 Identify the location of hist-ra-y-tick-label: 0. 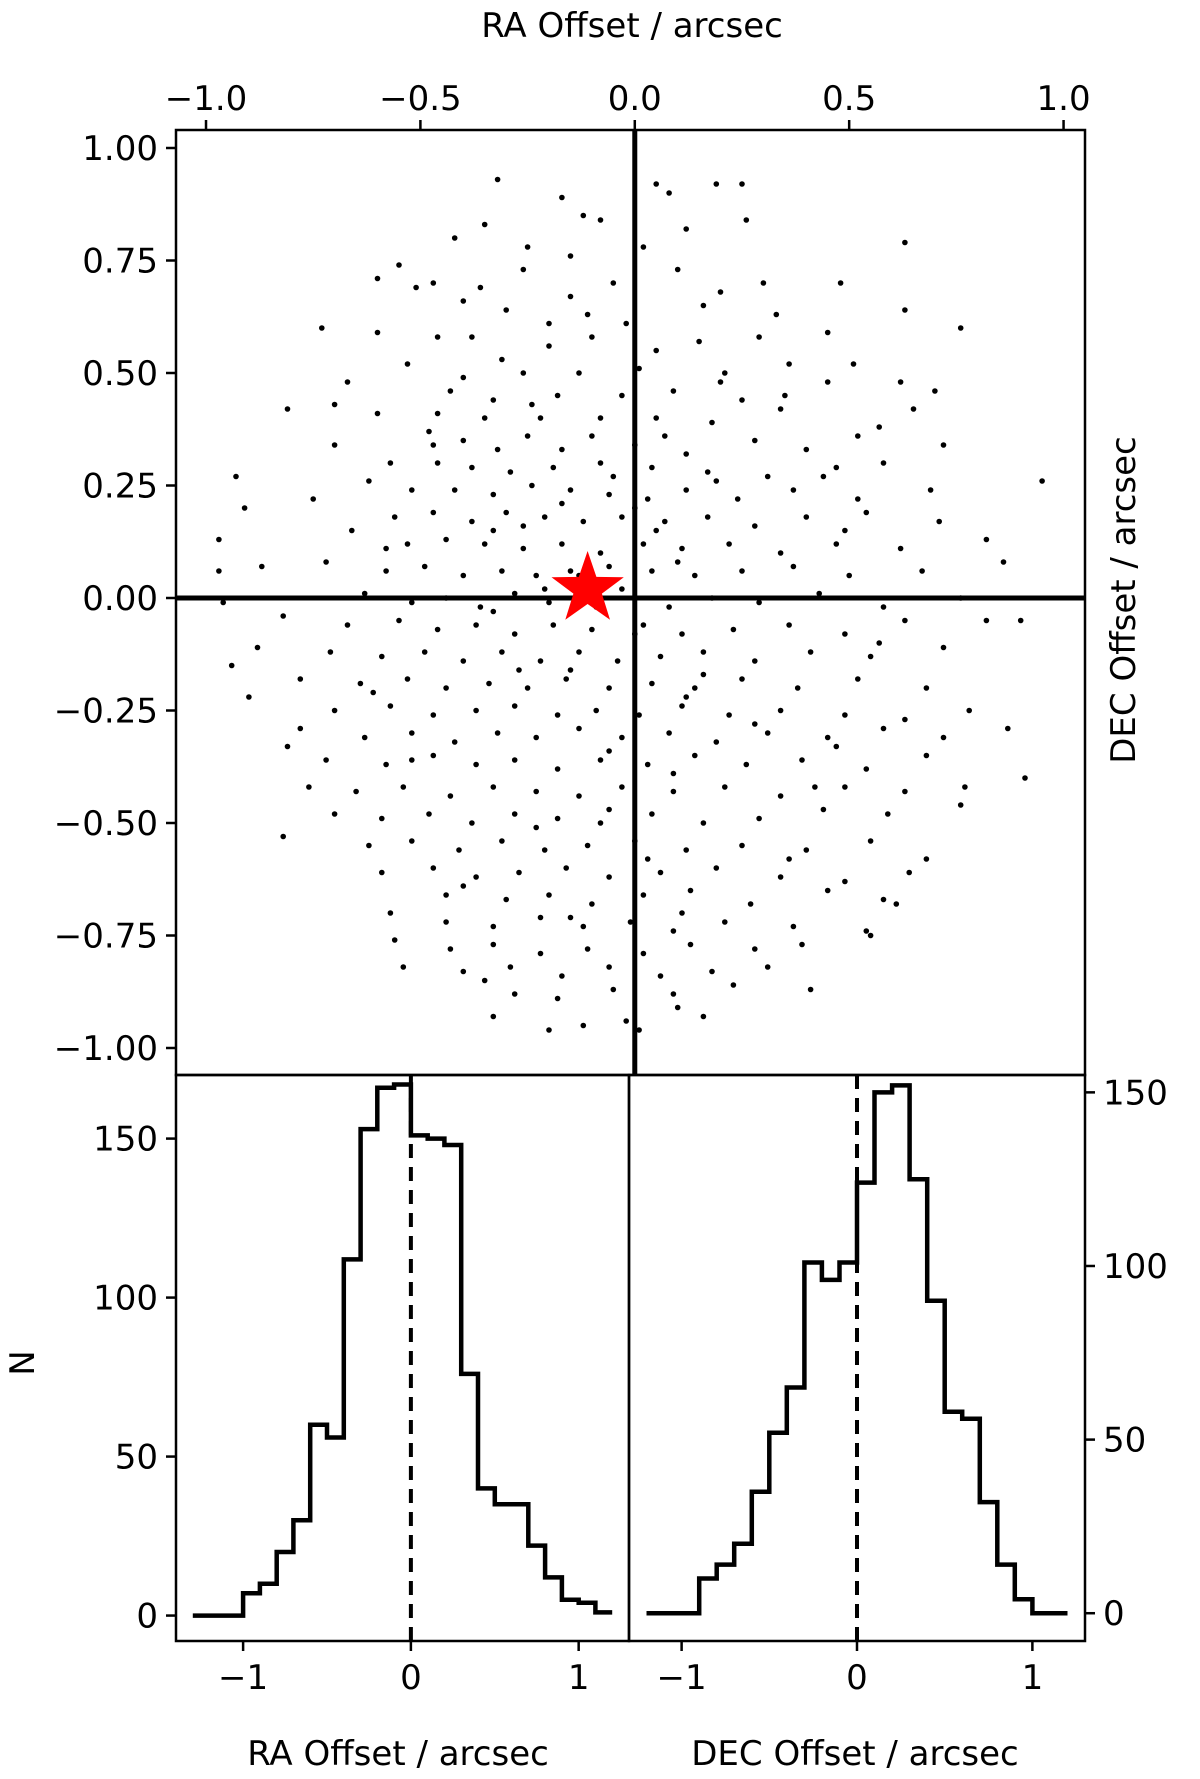
(147, 1617).